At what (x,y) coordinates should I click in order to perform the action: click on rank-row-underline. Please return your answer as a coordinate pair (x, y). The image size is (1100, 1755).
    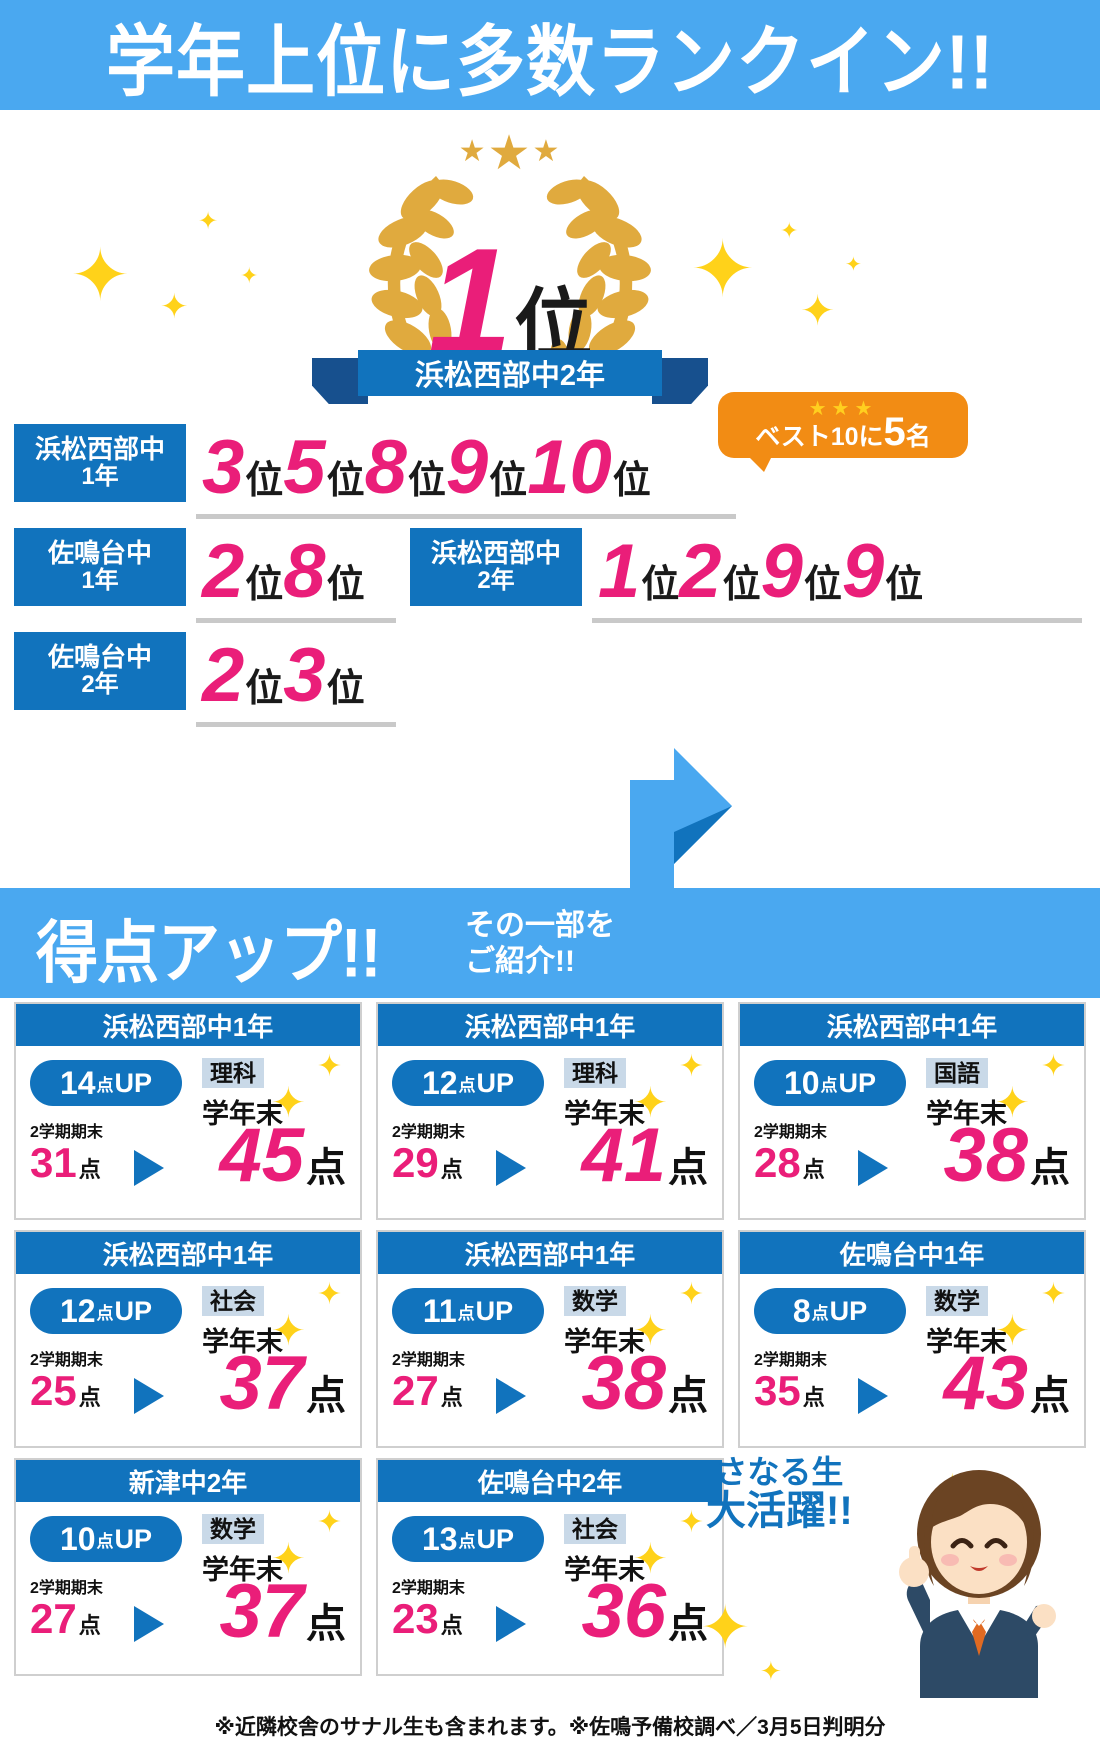
    Looking at the image, I should click on (466, 516).